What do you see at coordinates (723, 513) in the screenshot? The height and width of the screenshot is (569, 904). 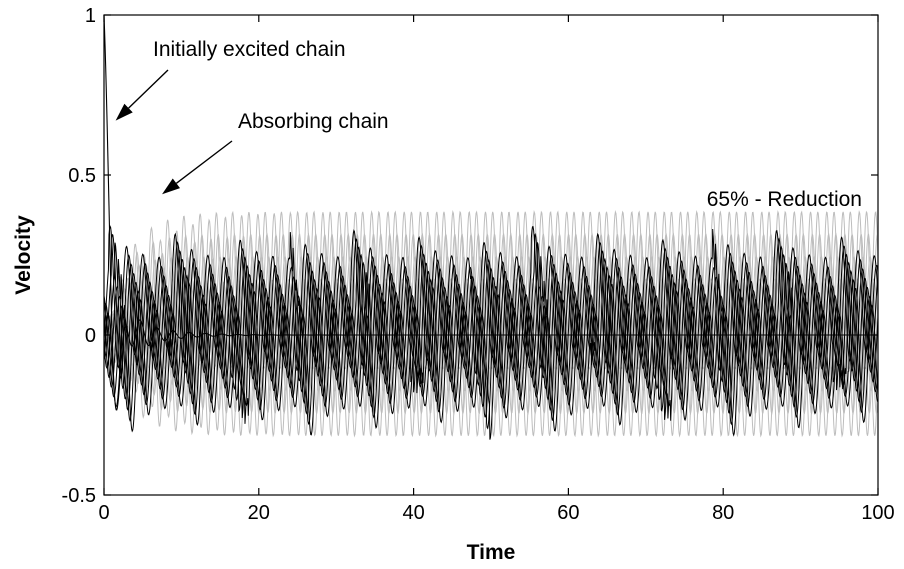 I see `x-tick-label: 80` at bounding box center [723, 513].